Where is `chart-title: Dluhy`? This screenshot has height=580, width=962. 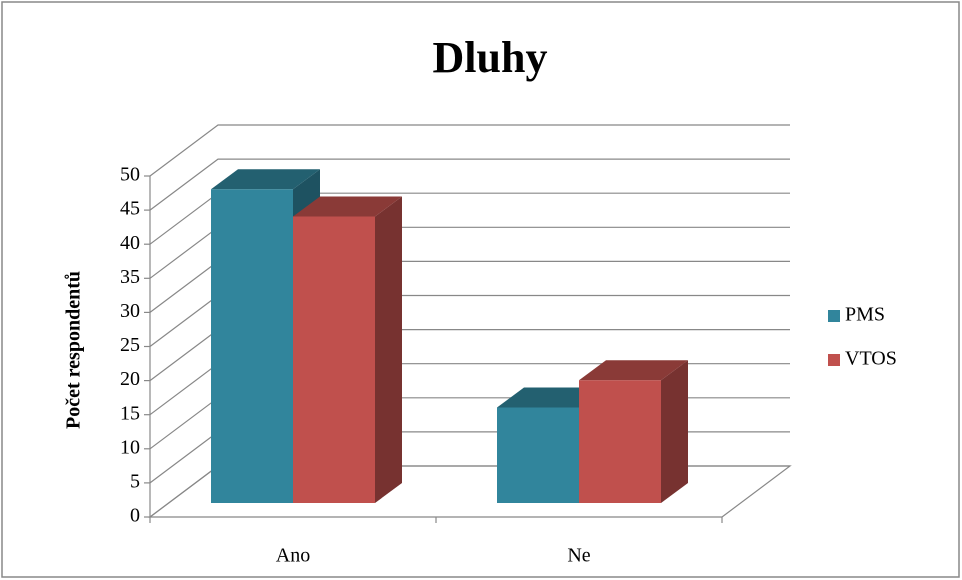 chart-title: Dluhy is located at coordinates (490, 57).